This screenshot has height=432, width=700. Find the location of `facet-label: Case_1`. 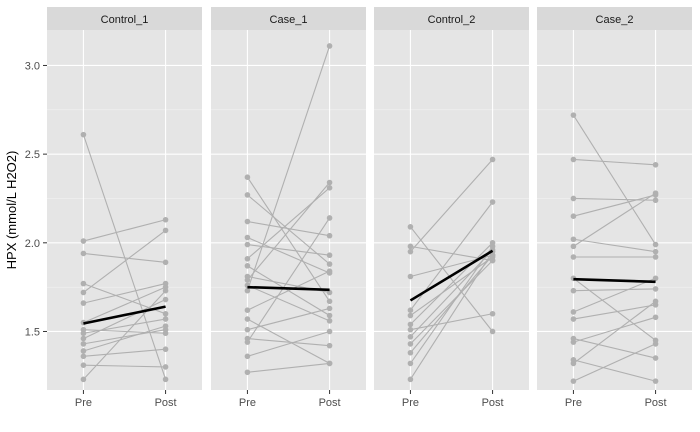

facet-label: Case_1 is located at coordinates (289, 20).